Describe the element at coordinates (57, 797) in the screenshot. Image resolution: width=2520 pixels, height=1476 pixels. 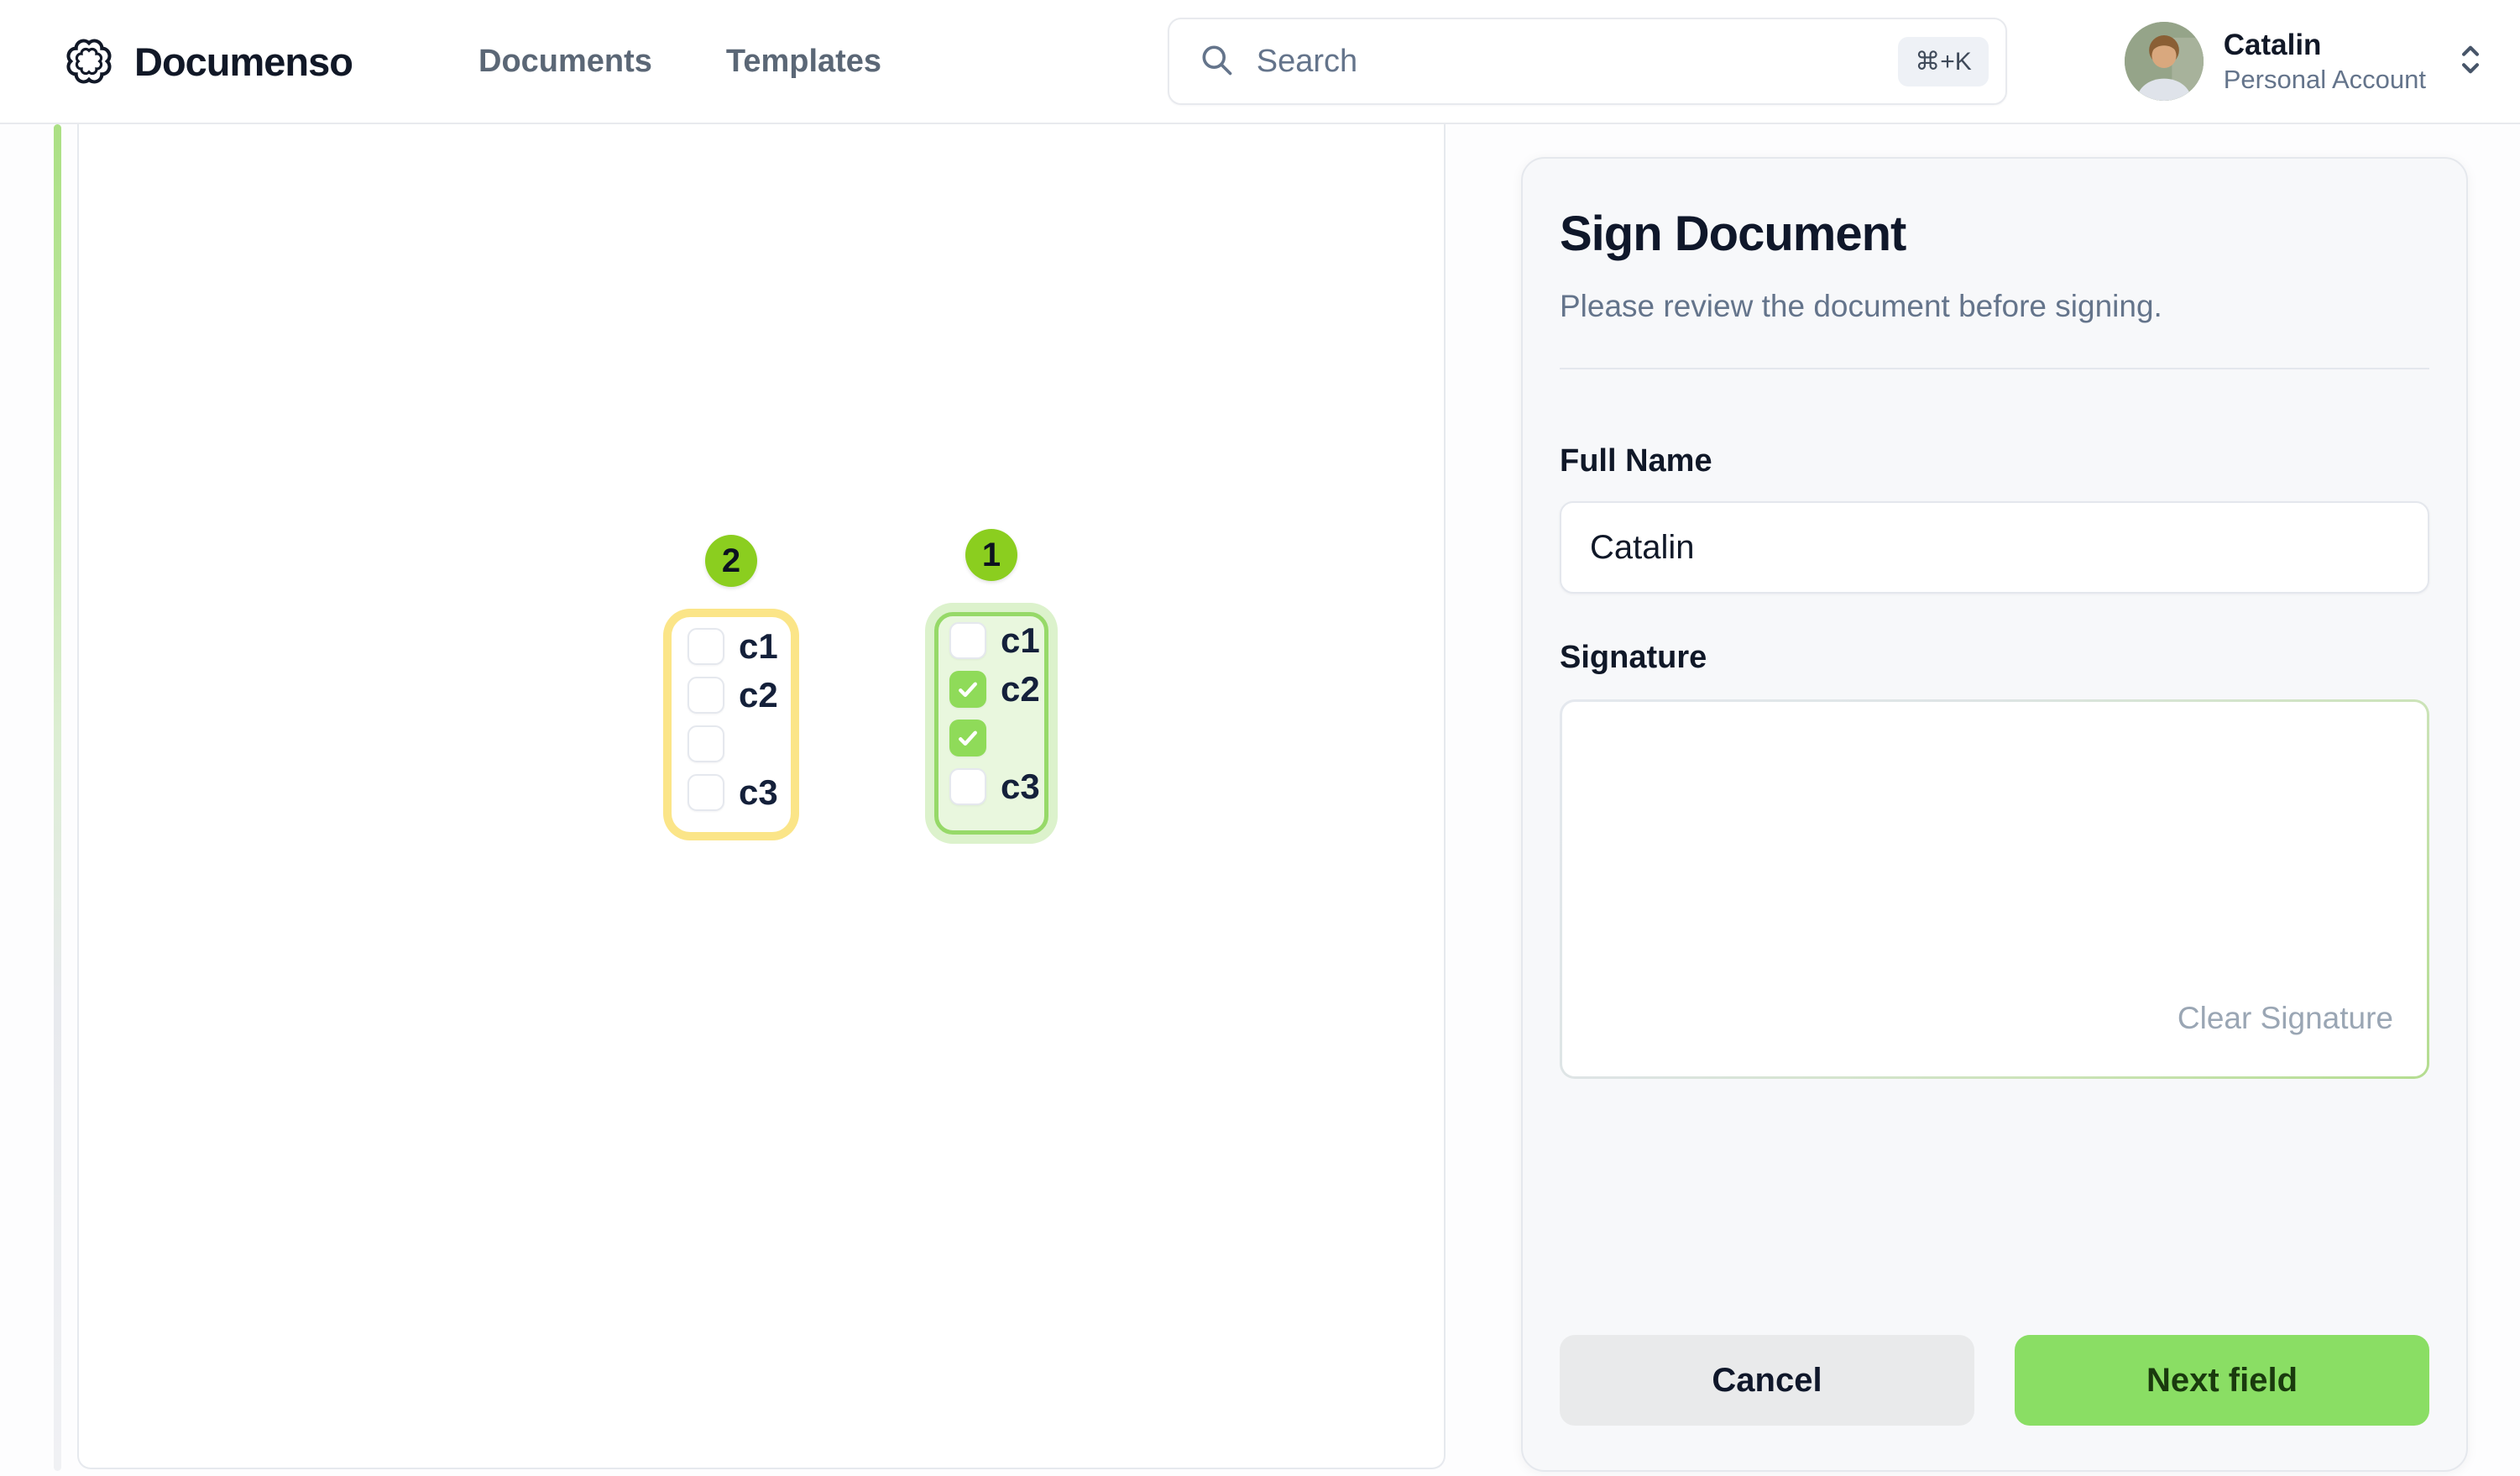
I see `document-progress-accent` at that location.